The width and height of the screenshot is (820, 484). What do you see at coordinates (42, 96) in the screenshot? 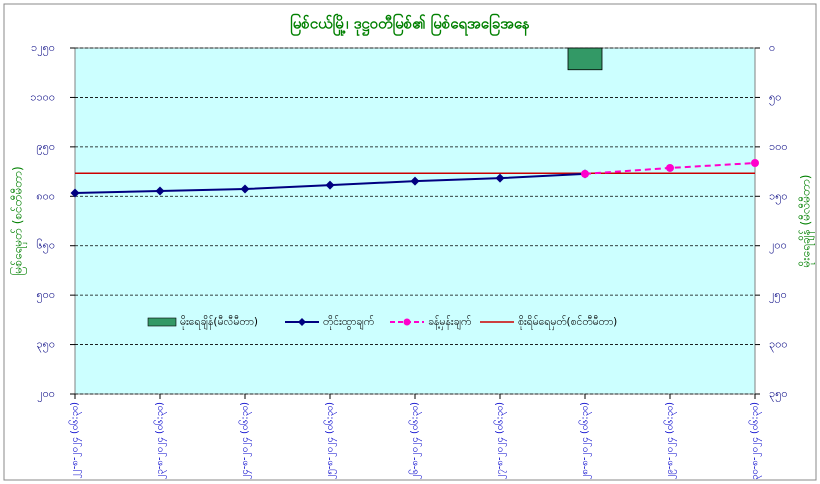
I see `y-tick-label: ၁၁၀၀` at bounding box center [42, 96].